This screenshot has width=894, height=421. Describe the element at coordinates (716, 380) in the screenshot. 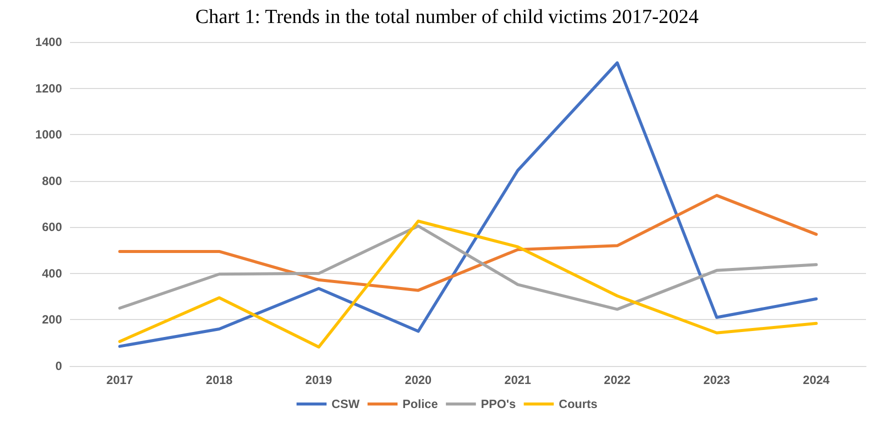

I see `x-tick-label: 2023` at that location.